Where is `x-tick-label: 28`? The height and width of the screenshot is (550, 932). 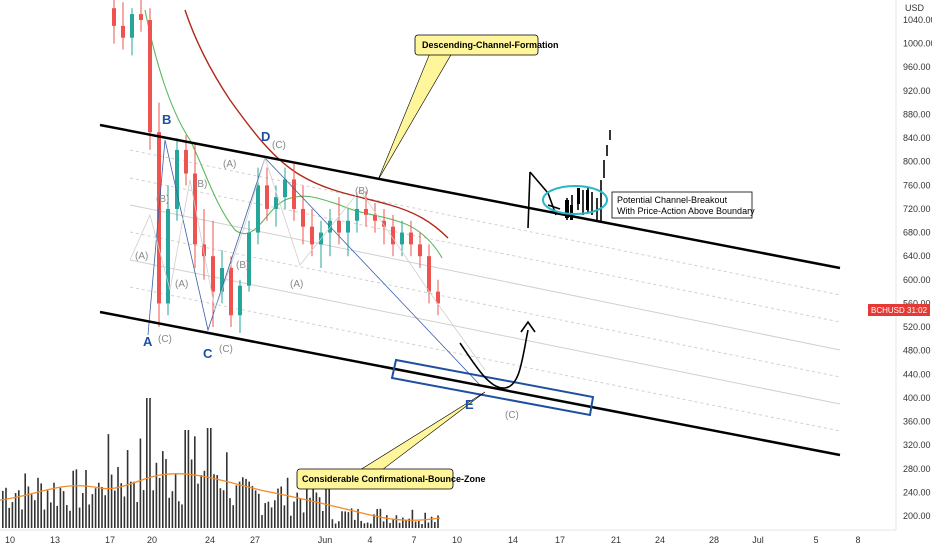 x-tick-label: 28 is located at coordinates (714, 540).